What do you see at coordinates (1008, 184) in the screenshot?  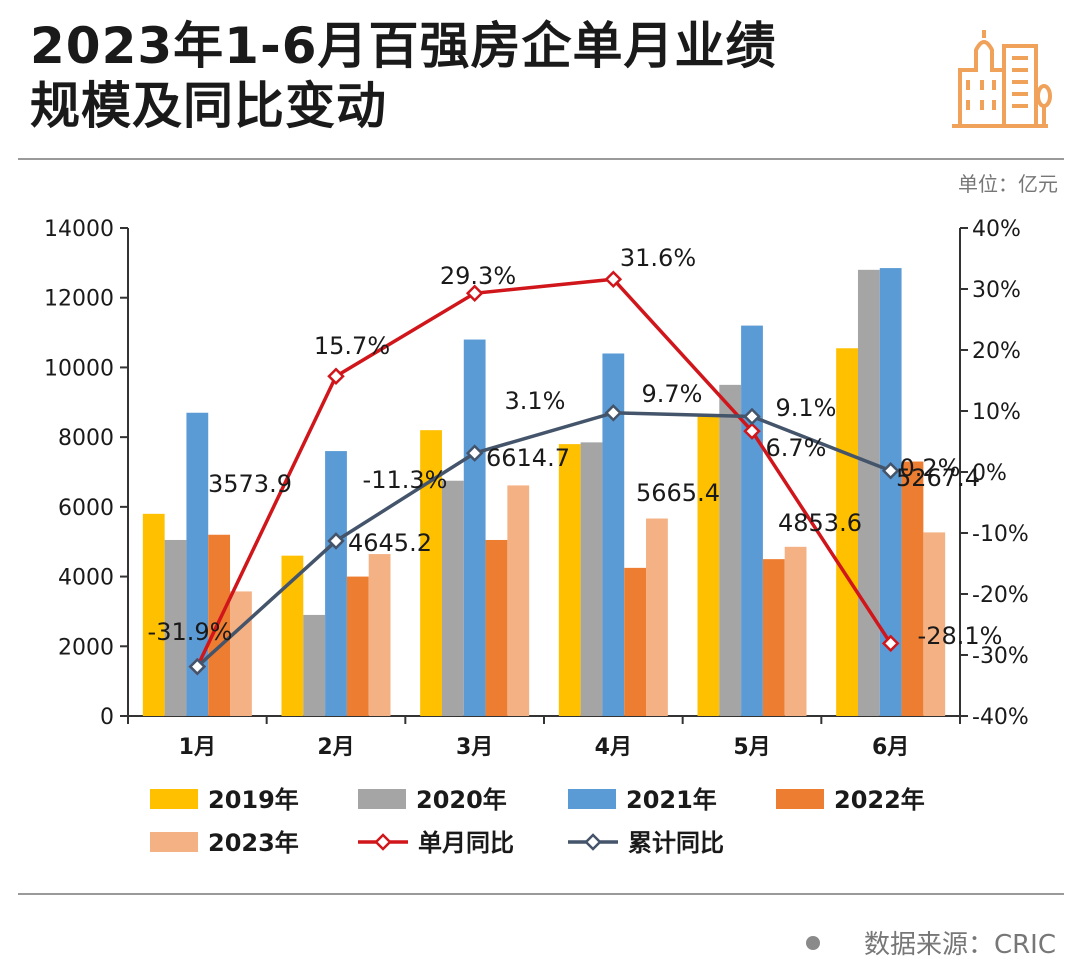 I see `unit-label: 单位：亿元` at bounding box center [1008, 184].